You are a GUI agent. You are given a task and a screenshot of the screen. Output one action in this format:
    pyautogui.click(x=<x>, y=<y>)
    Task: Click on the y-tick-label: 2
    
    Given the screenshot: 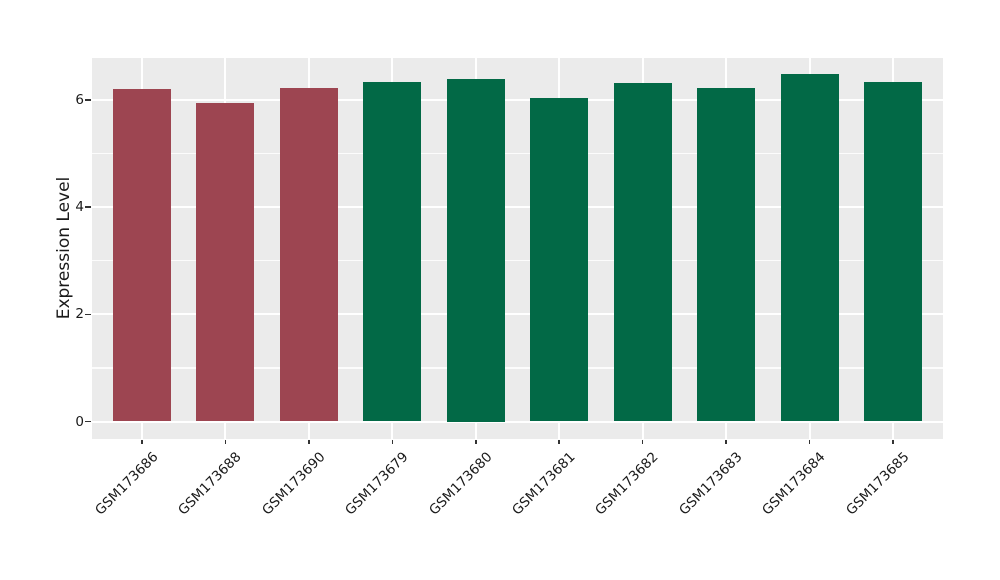 What is the action you would take?
    pyautogui.click(x=79, y=314)
    